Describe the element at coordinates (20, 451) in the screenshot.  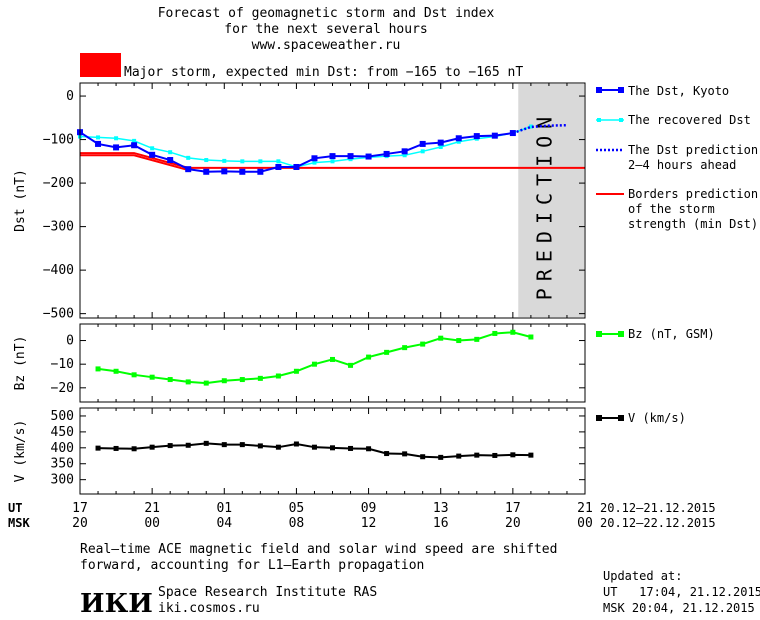
I see `v-axis-label: V (km/s)` at that location.